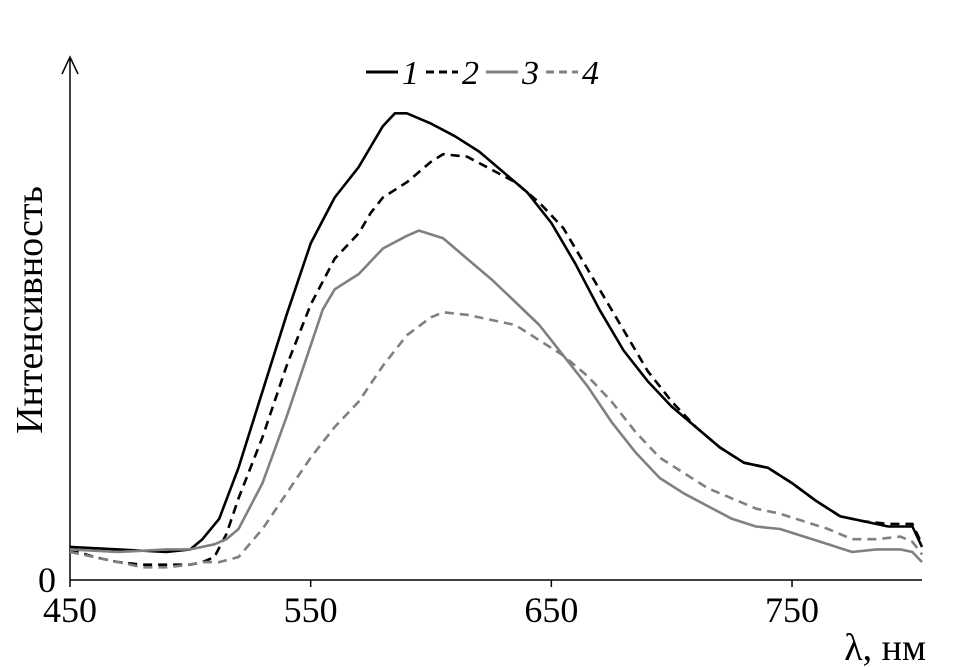 The width and height of the screenshot is (955, 667). What do you see at coordinates (885, 647) in the screenshot?
I see `x-axis-title: λ, нм` at bounding box center [885, 647].